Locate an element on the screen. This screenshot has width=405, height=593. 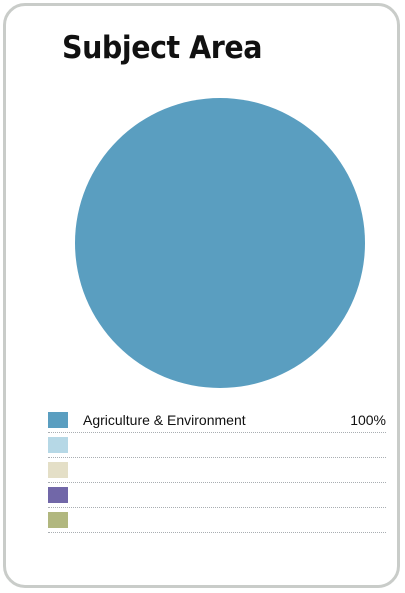
legend-item: Agriculture & Environment 100% is located at coordinates (217, 420).